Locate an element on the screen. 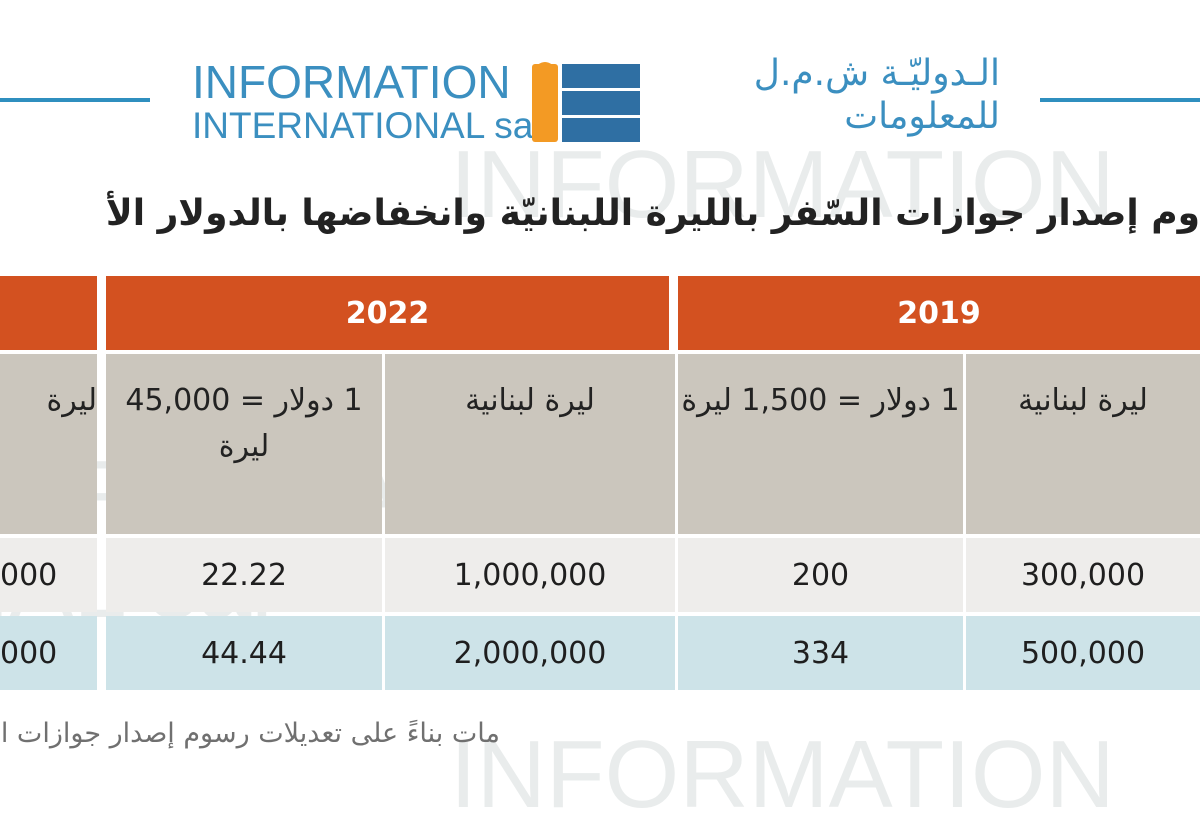  header-divider-left is located at coordinates (75, 100).